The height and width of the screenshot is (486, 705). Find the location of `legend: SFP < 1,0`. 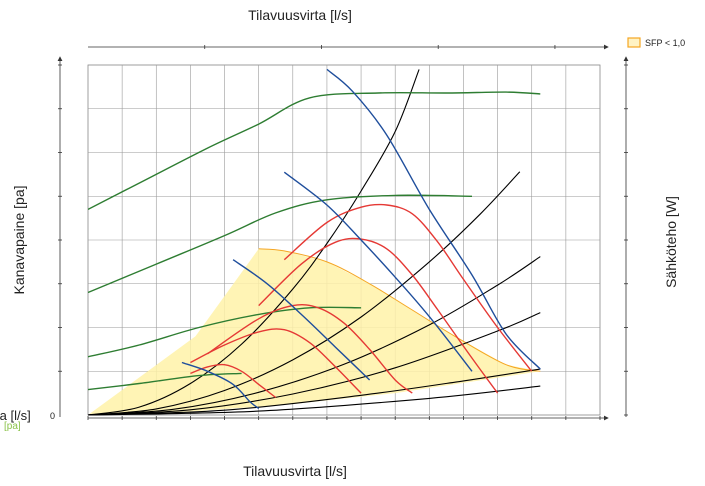

legend: SFP < 1,0 is located at coordinates (656, 42).